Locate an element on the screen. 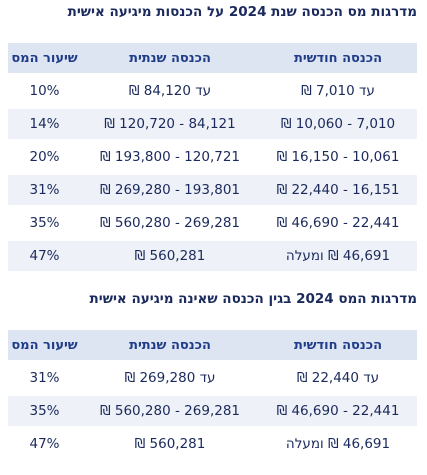 Image resolution: width=427 pixels, height=475 pixels. cell-annual-income: עד 269,280 ₪ is located at coordinates (170, 378).